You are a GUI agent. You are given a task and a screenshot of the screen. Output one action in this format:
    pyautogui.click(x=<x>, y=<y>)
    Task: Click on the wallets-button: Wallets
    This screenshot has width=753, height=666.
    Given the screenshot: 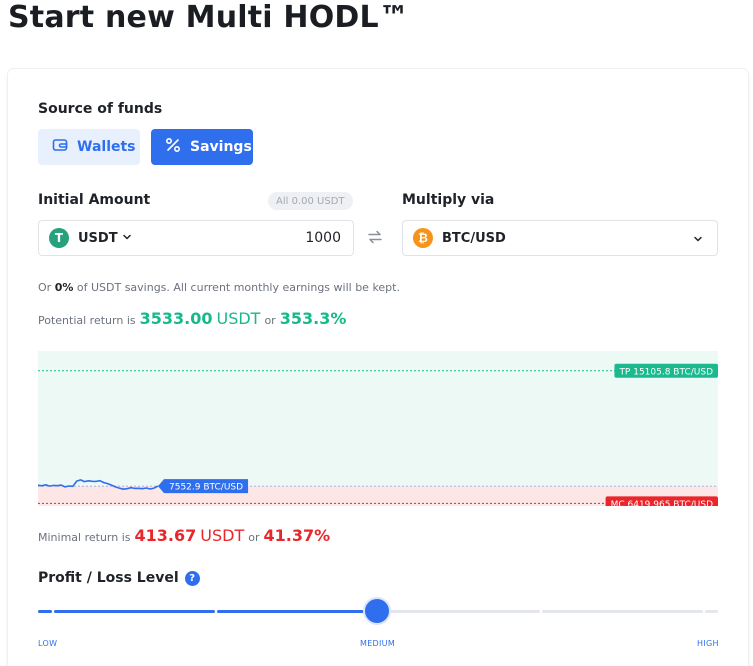 What is the action you would take?
    pyautogui.click(x=89, y=147)
    